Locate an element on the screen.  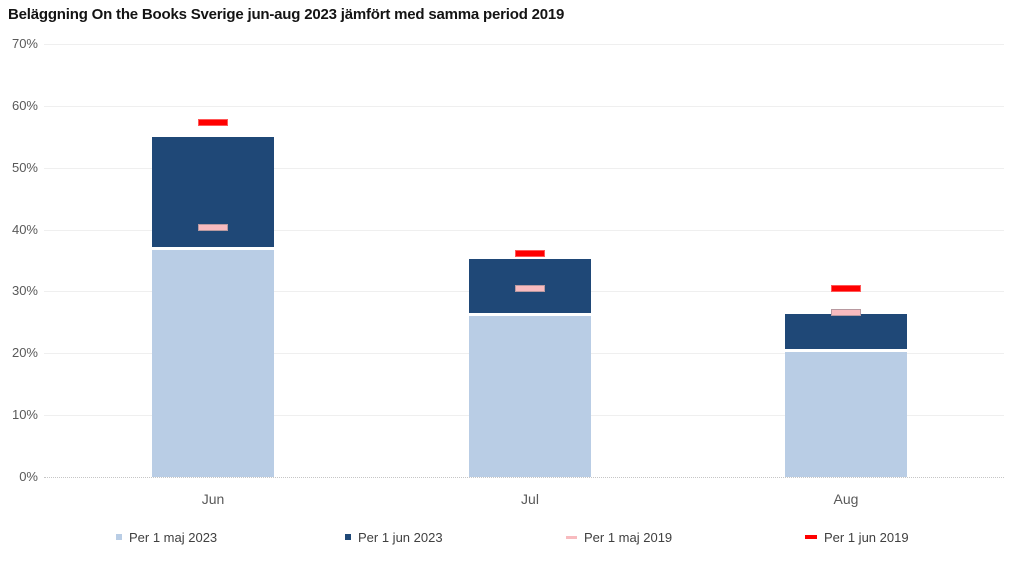
y-axis-tick-label: 0% is located at coordinates (28, 476).